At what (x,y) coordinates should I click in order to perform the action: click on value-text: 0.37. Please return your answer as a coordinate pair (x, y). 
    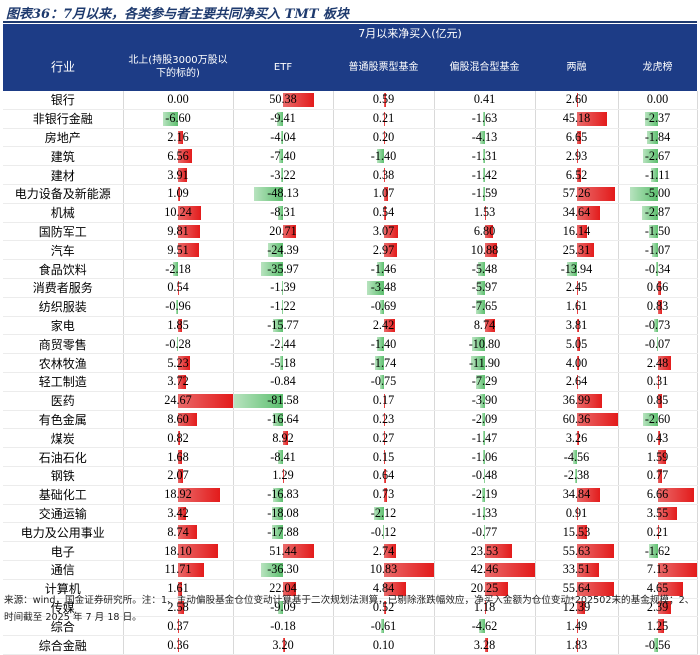
    Looking at the image, I should click on (177, 626).